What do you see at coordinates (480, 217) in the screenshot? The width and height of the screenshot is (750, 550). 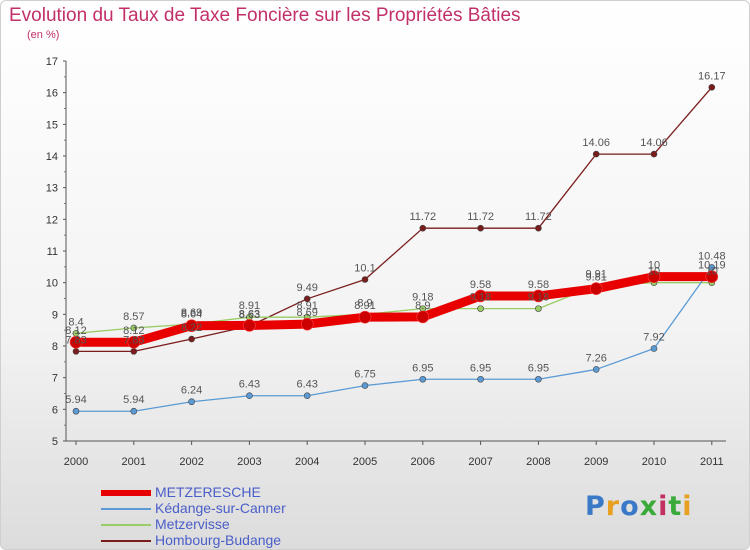 I see `data-label: 11.72` at bounding box center [480, 217].